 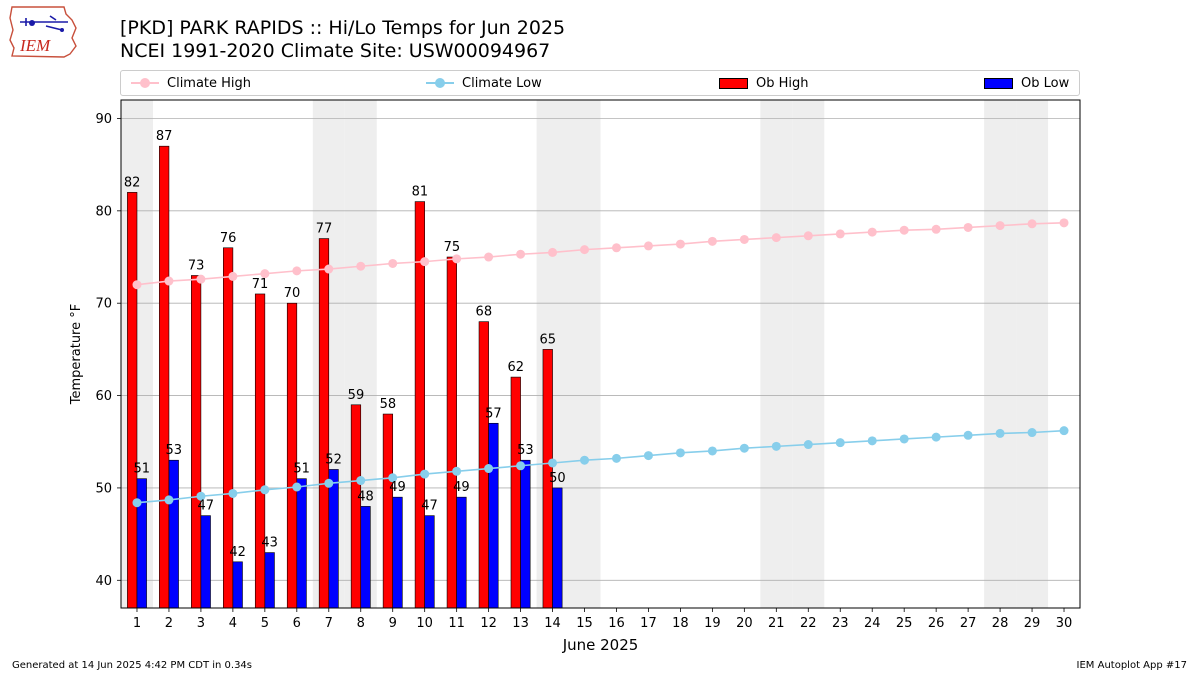 I want to click on x-tick-label: 26, so click(x=936, y=623).